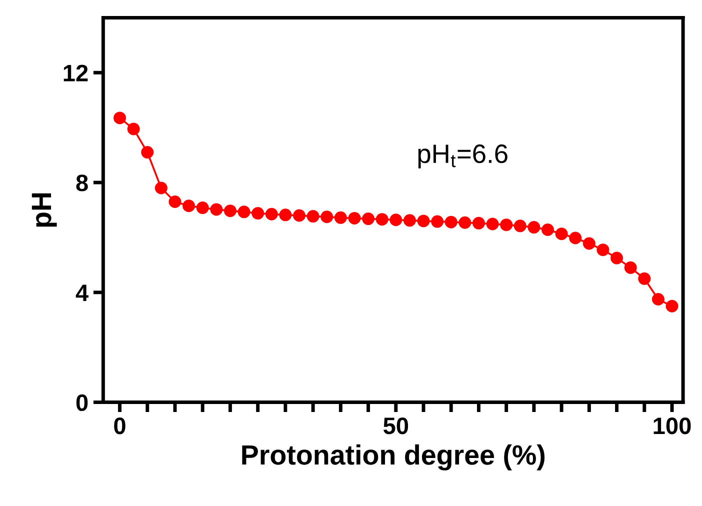 This screenshot has width=702, height=506. Describe the element at coordinates (82, 403) in the screenshot. I see `y-tick-label: 0` at that location.